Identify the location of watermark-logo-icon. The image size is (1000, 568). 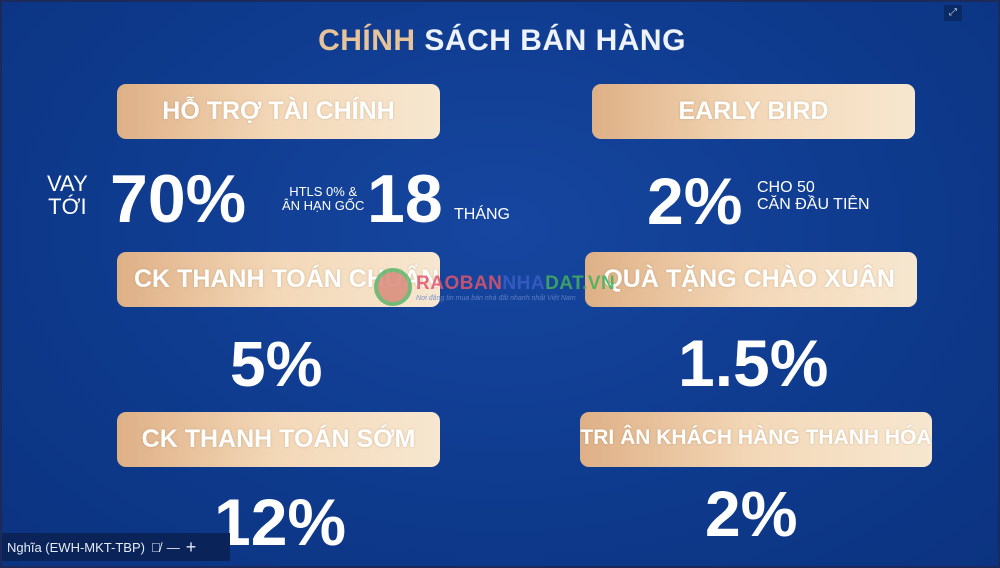
(393, 287).